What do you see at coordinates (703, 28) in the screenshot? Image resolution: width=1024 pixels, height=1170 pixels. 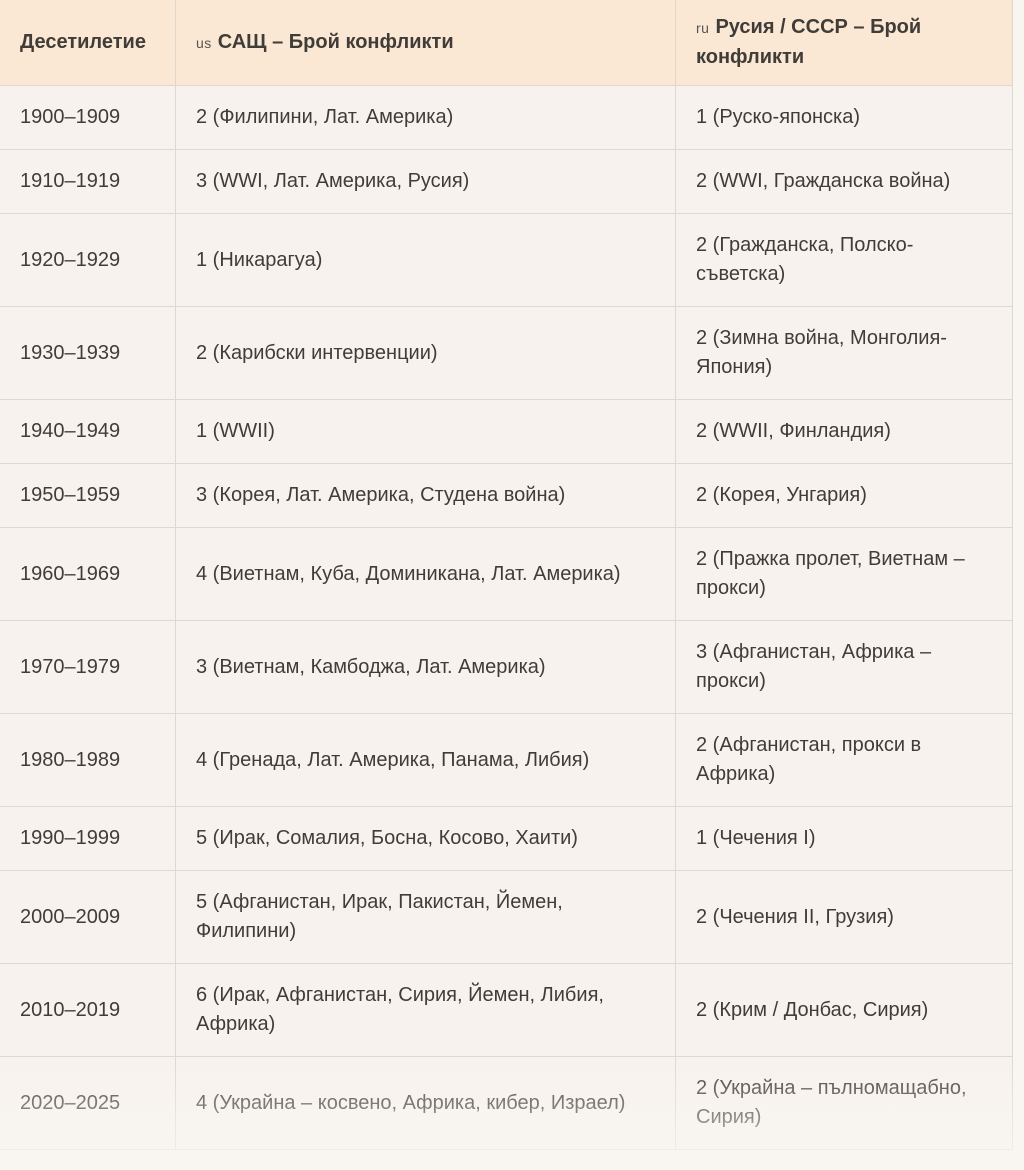 I see `ru-country-code: ru` at bounding box center [703, 28].